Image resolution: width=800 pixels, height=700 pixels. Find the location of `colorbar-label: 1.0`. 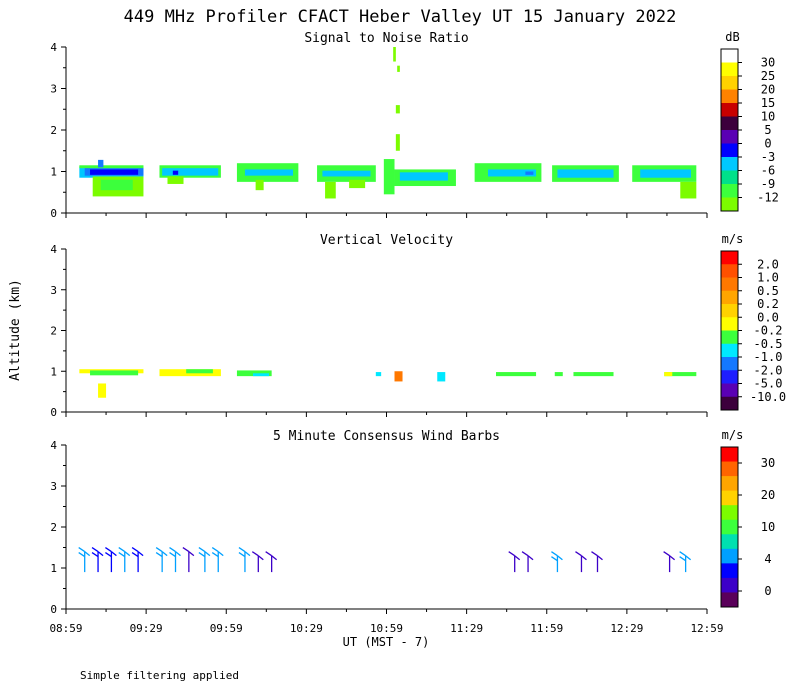

colorbar-label: 1.0 is located at coordinates (768, 278).